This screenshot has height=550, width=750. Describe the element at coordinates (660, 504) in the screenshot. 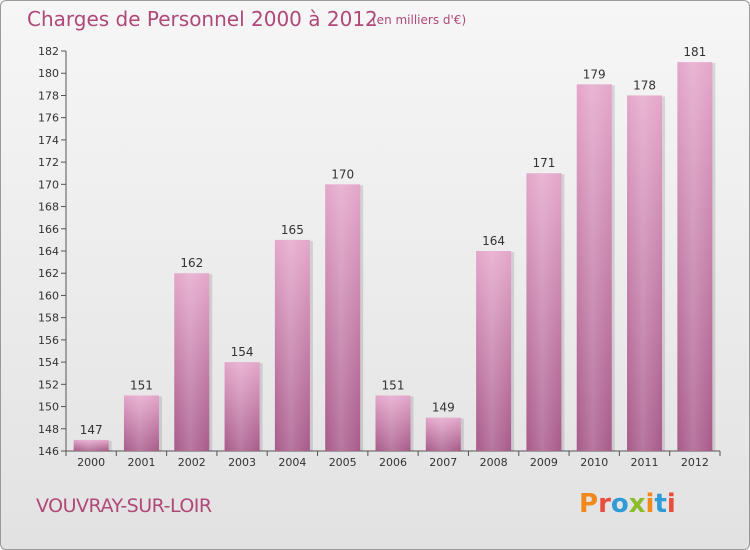

I see `logo-letter: t` at that location.